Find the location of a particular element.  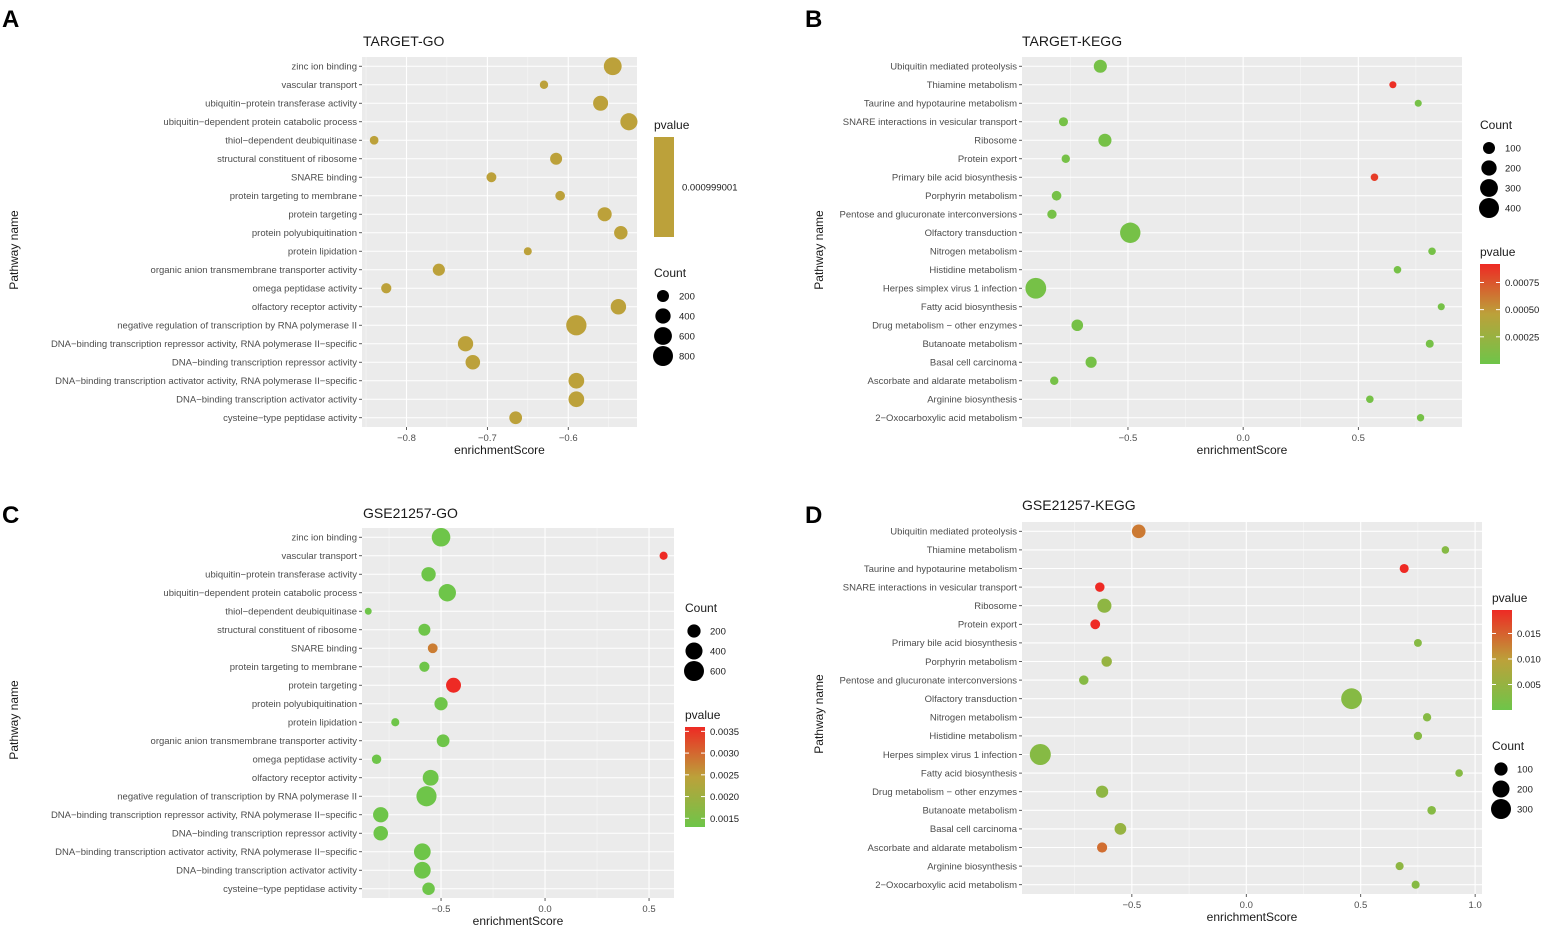

y-tick-label: Pentose and glucuronate interconversions is located at coordinates (929, 215).